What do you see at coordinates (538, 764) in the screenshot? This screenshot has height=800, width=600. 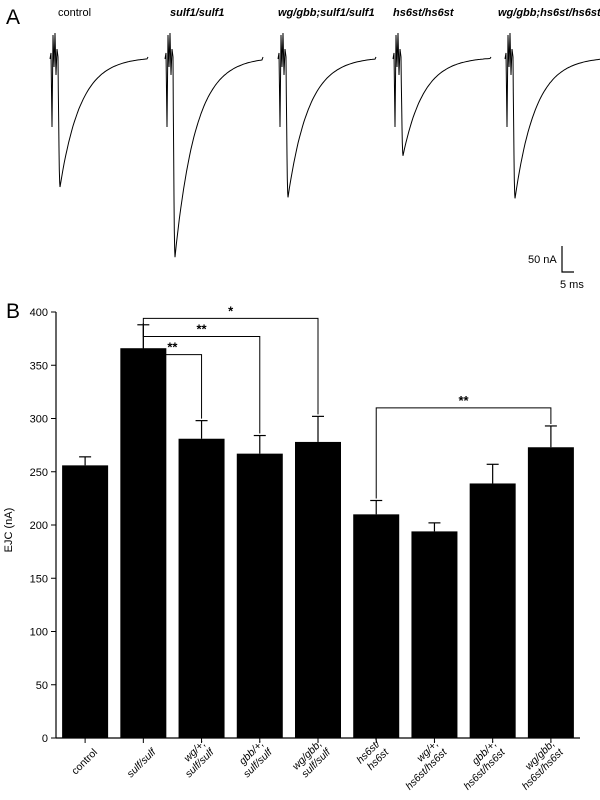 I see `x-category-label: wg/gbb;hs6st/hs6st` at bounding box center [538, 764].